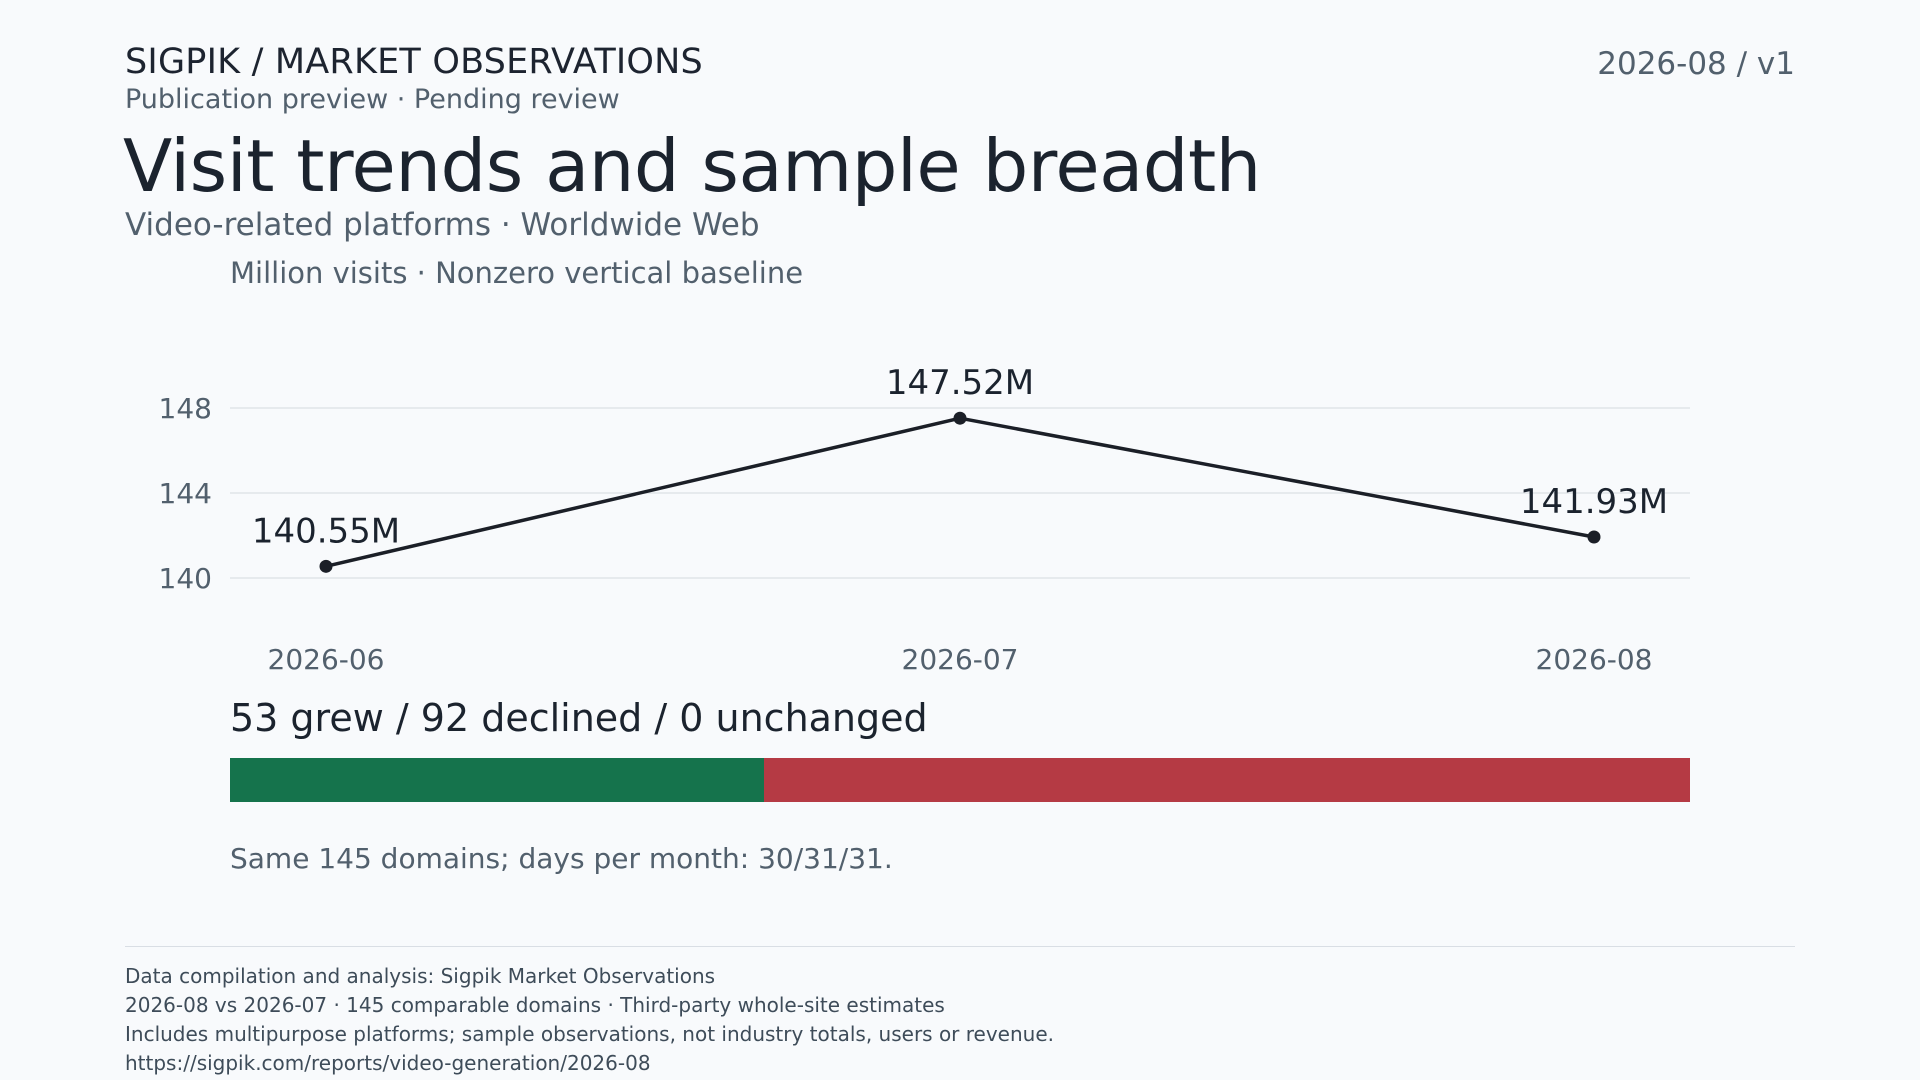 This screenshot has height=1080, width=1920. I want to click on breadth-segment-grew, so click(497, 780).